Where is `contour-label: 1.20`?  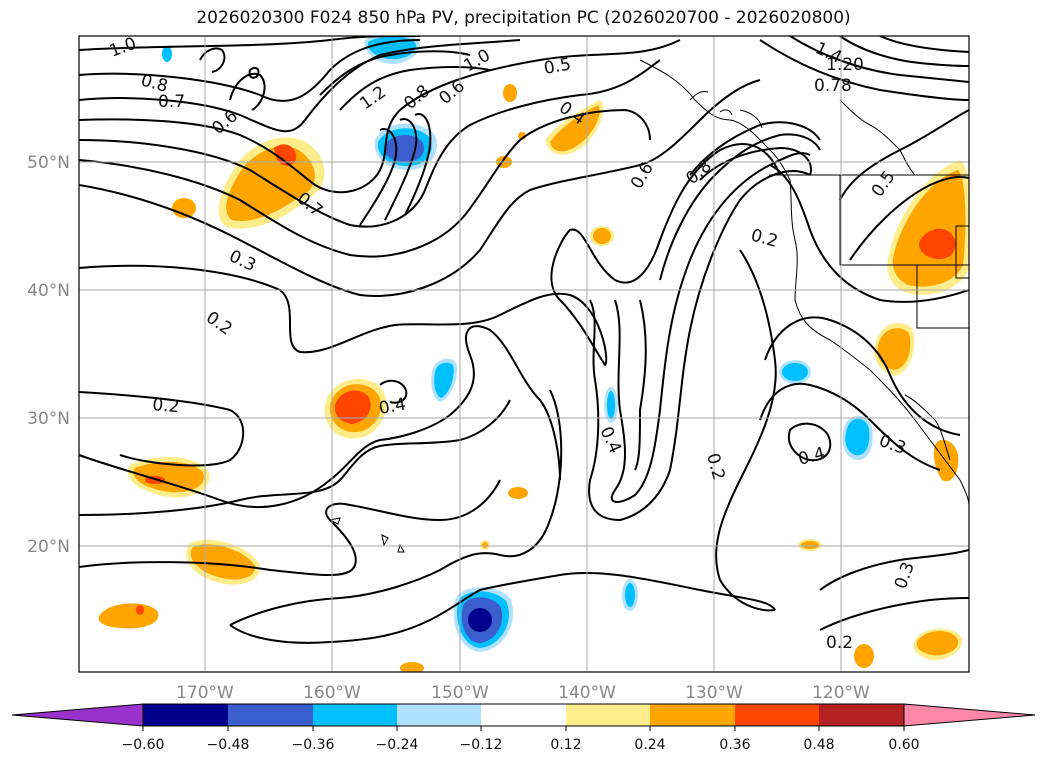
contour-label: 1.20 is located at coordinates (845, 65).